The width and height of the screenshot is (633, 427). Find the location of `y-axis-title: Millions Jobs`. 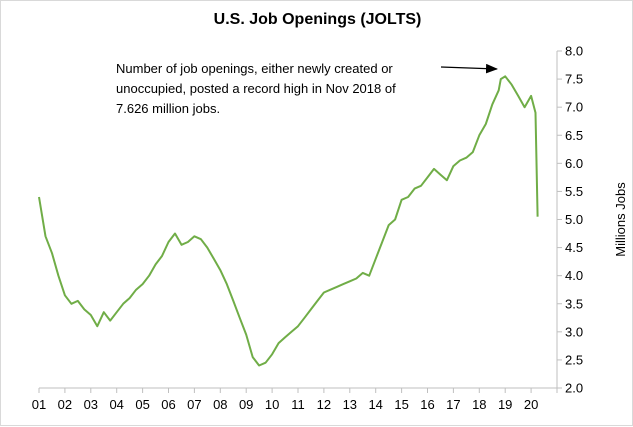

y-axis-title: Millions Jobs is located at coordinates (620, 219).